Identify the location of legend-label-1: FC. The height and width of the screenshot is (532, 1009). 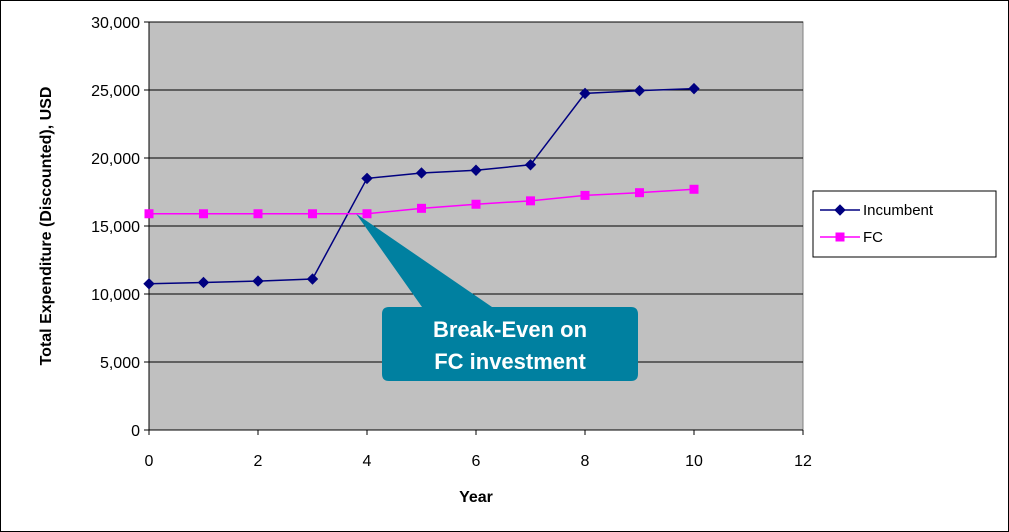
(873, 237).